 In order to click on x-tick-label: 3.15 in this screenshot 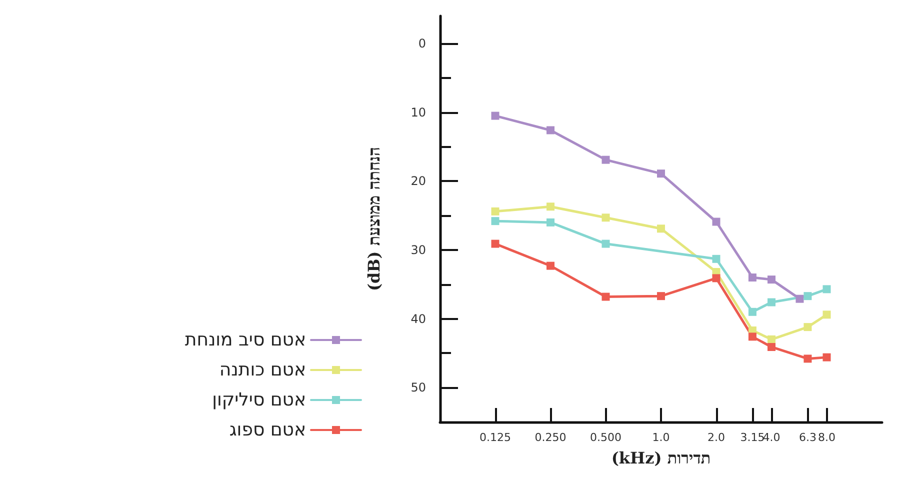, I will do `click(752, 437)`.